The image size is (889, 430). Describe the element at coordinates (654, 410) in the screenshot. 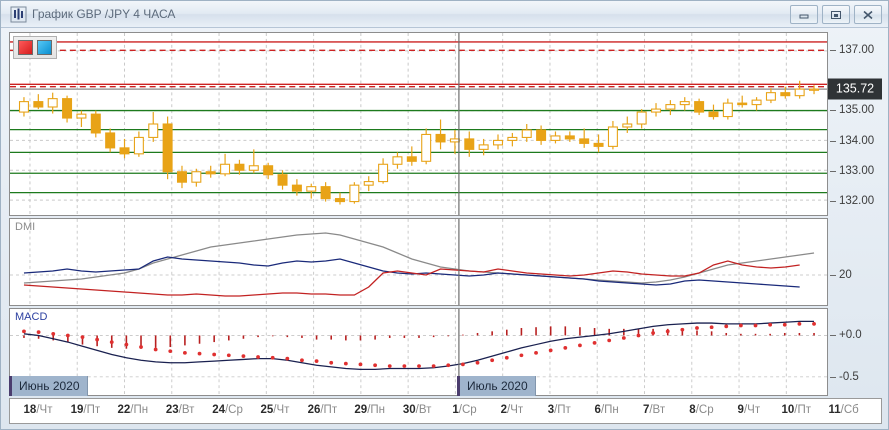

I see `date-tick: 7/Вт` at that location.